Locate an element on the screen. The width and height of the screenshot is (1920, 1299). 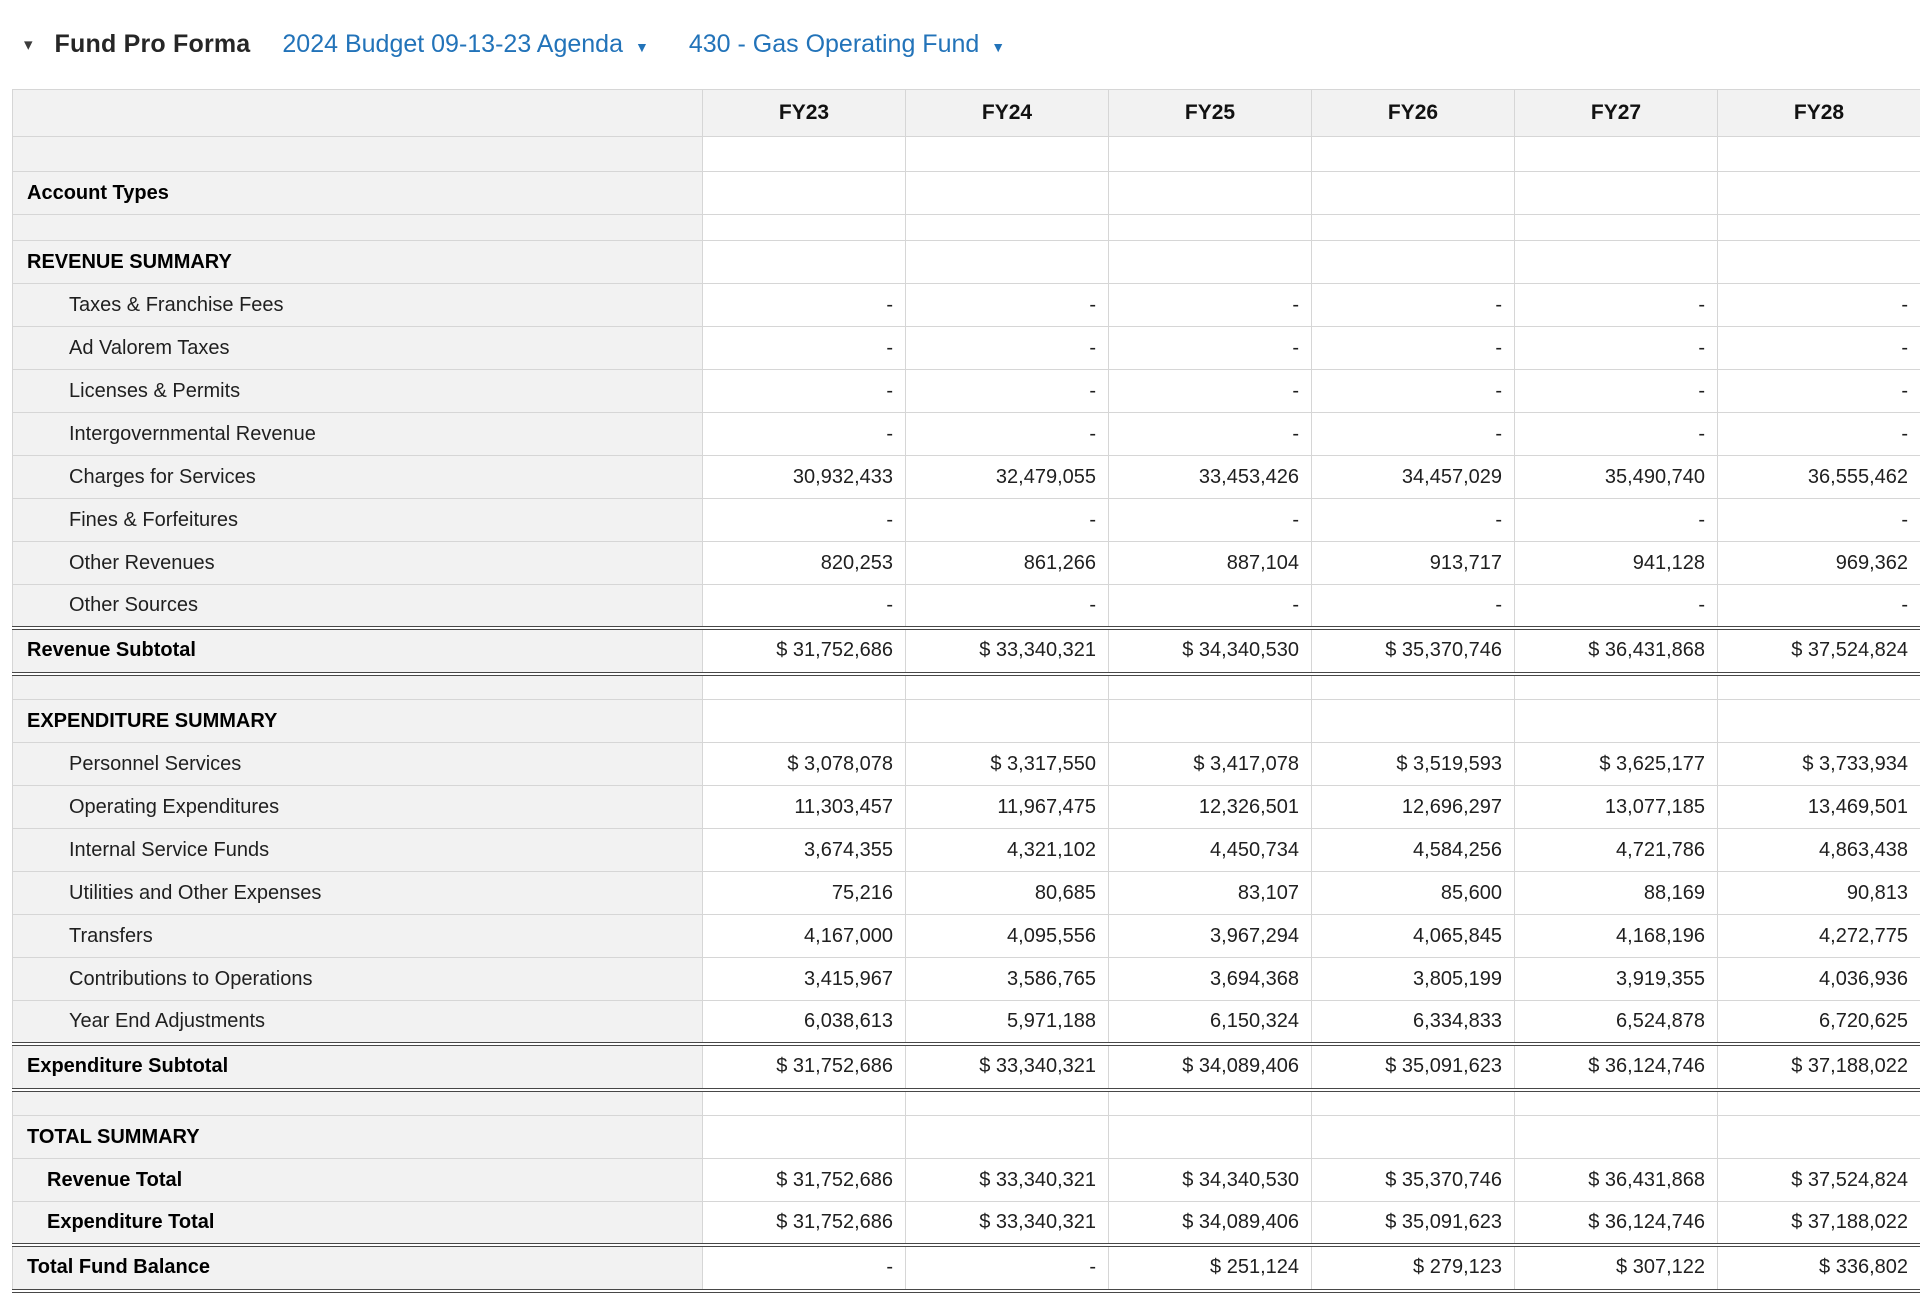
value-cell: $ 37,188,022 is located at coordinates (1818, 1223).